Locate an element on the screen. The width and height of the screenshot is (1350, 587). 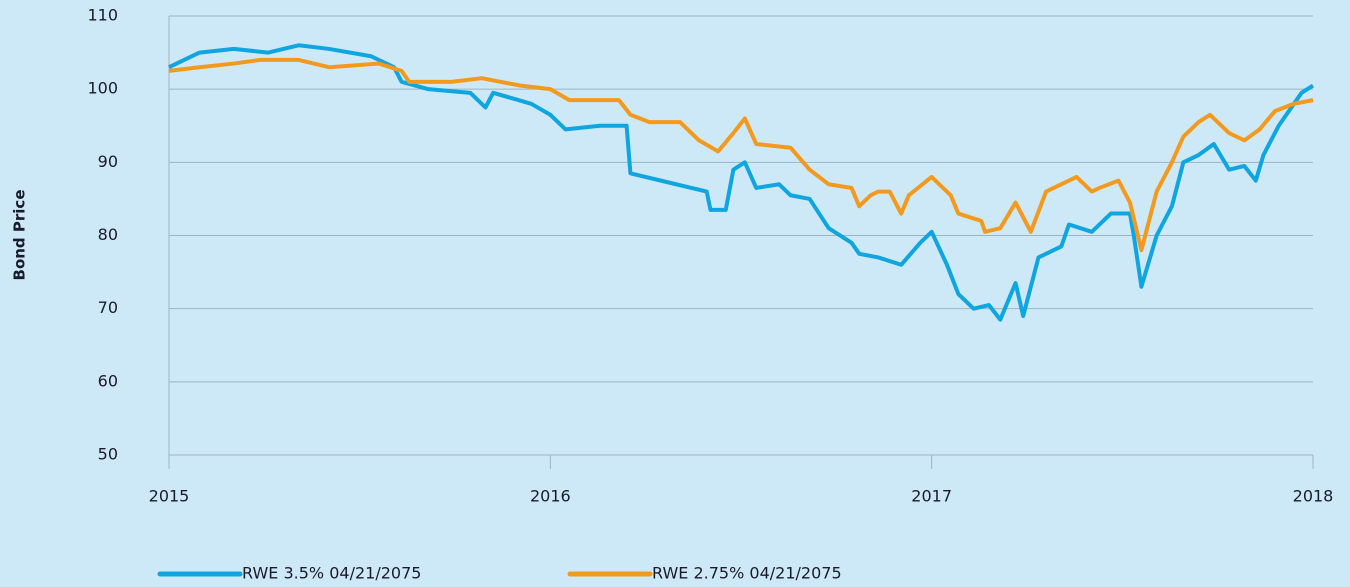
legend-label: RWE 2.75% 04/21/2075 is located at coordinates (747, 573).